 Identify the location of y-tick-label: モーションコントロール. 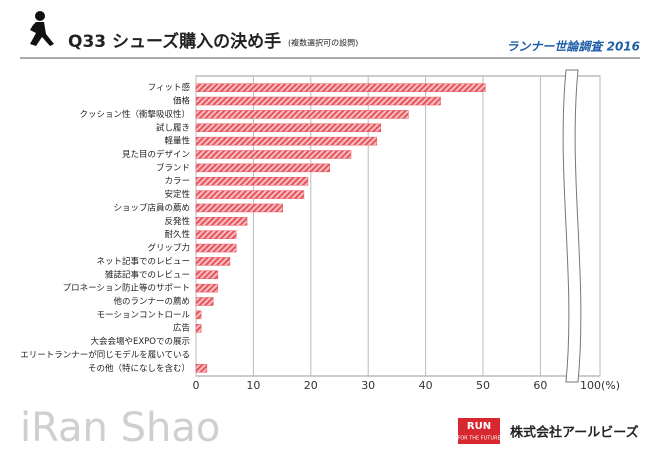
(144, 315).